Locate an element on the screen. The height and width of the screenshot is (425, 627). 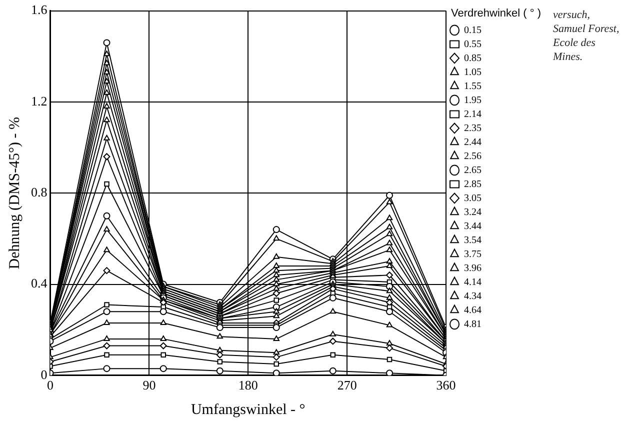
legend-label: 1.55 is located at coordinates (473, 86).